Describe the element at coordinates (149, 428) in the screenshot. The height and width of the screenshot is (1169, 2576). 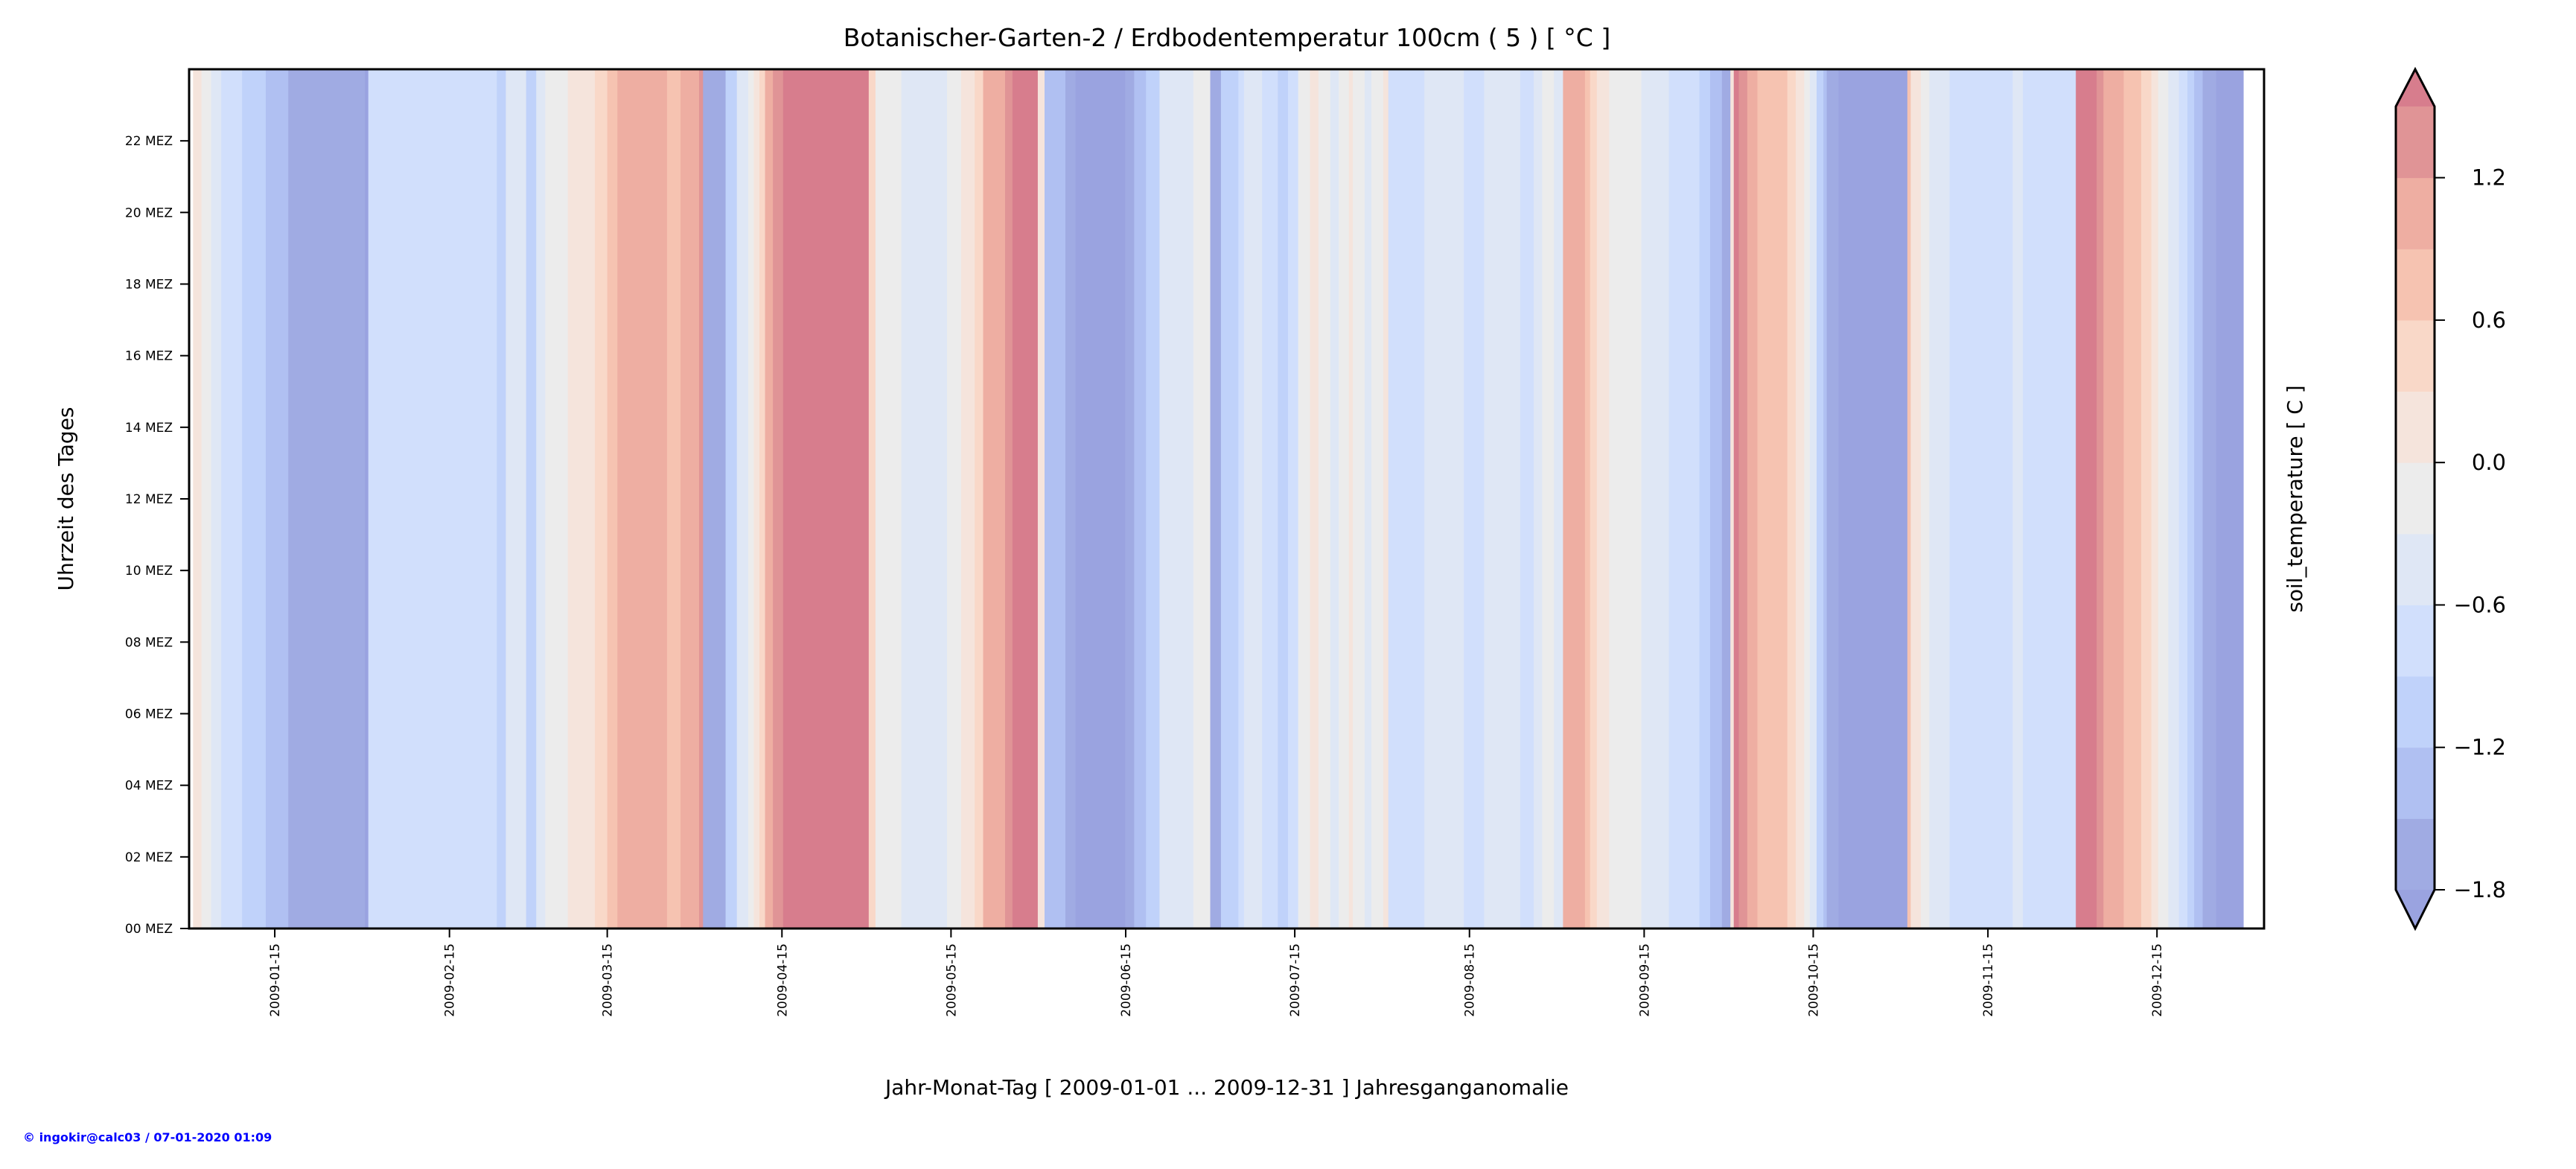
I see `y-tick-label: 14 MEZ` at that location.